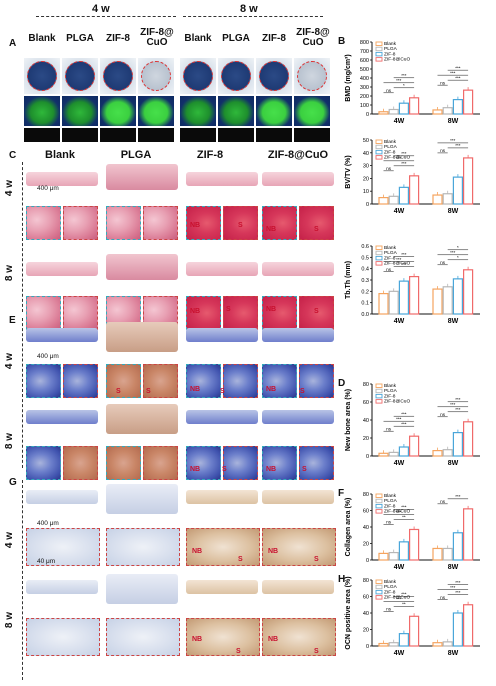 The height and width of the screenshot is (686, 496). Describe the element at coordinates (236, 38) in the screenshot. I see `col-header: PLGA` at that location.